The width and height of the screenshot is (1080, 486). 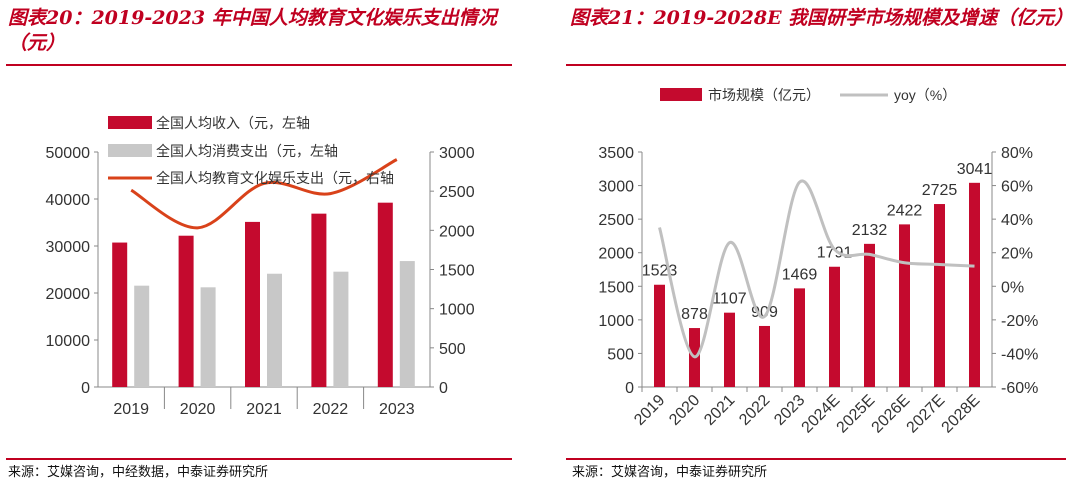 I want to click on y-right-tick-label: -60%, so click(x=1019, y=388).